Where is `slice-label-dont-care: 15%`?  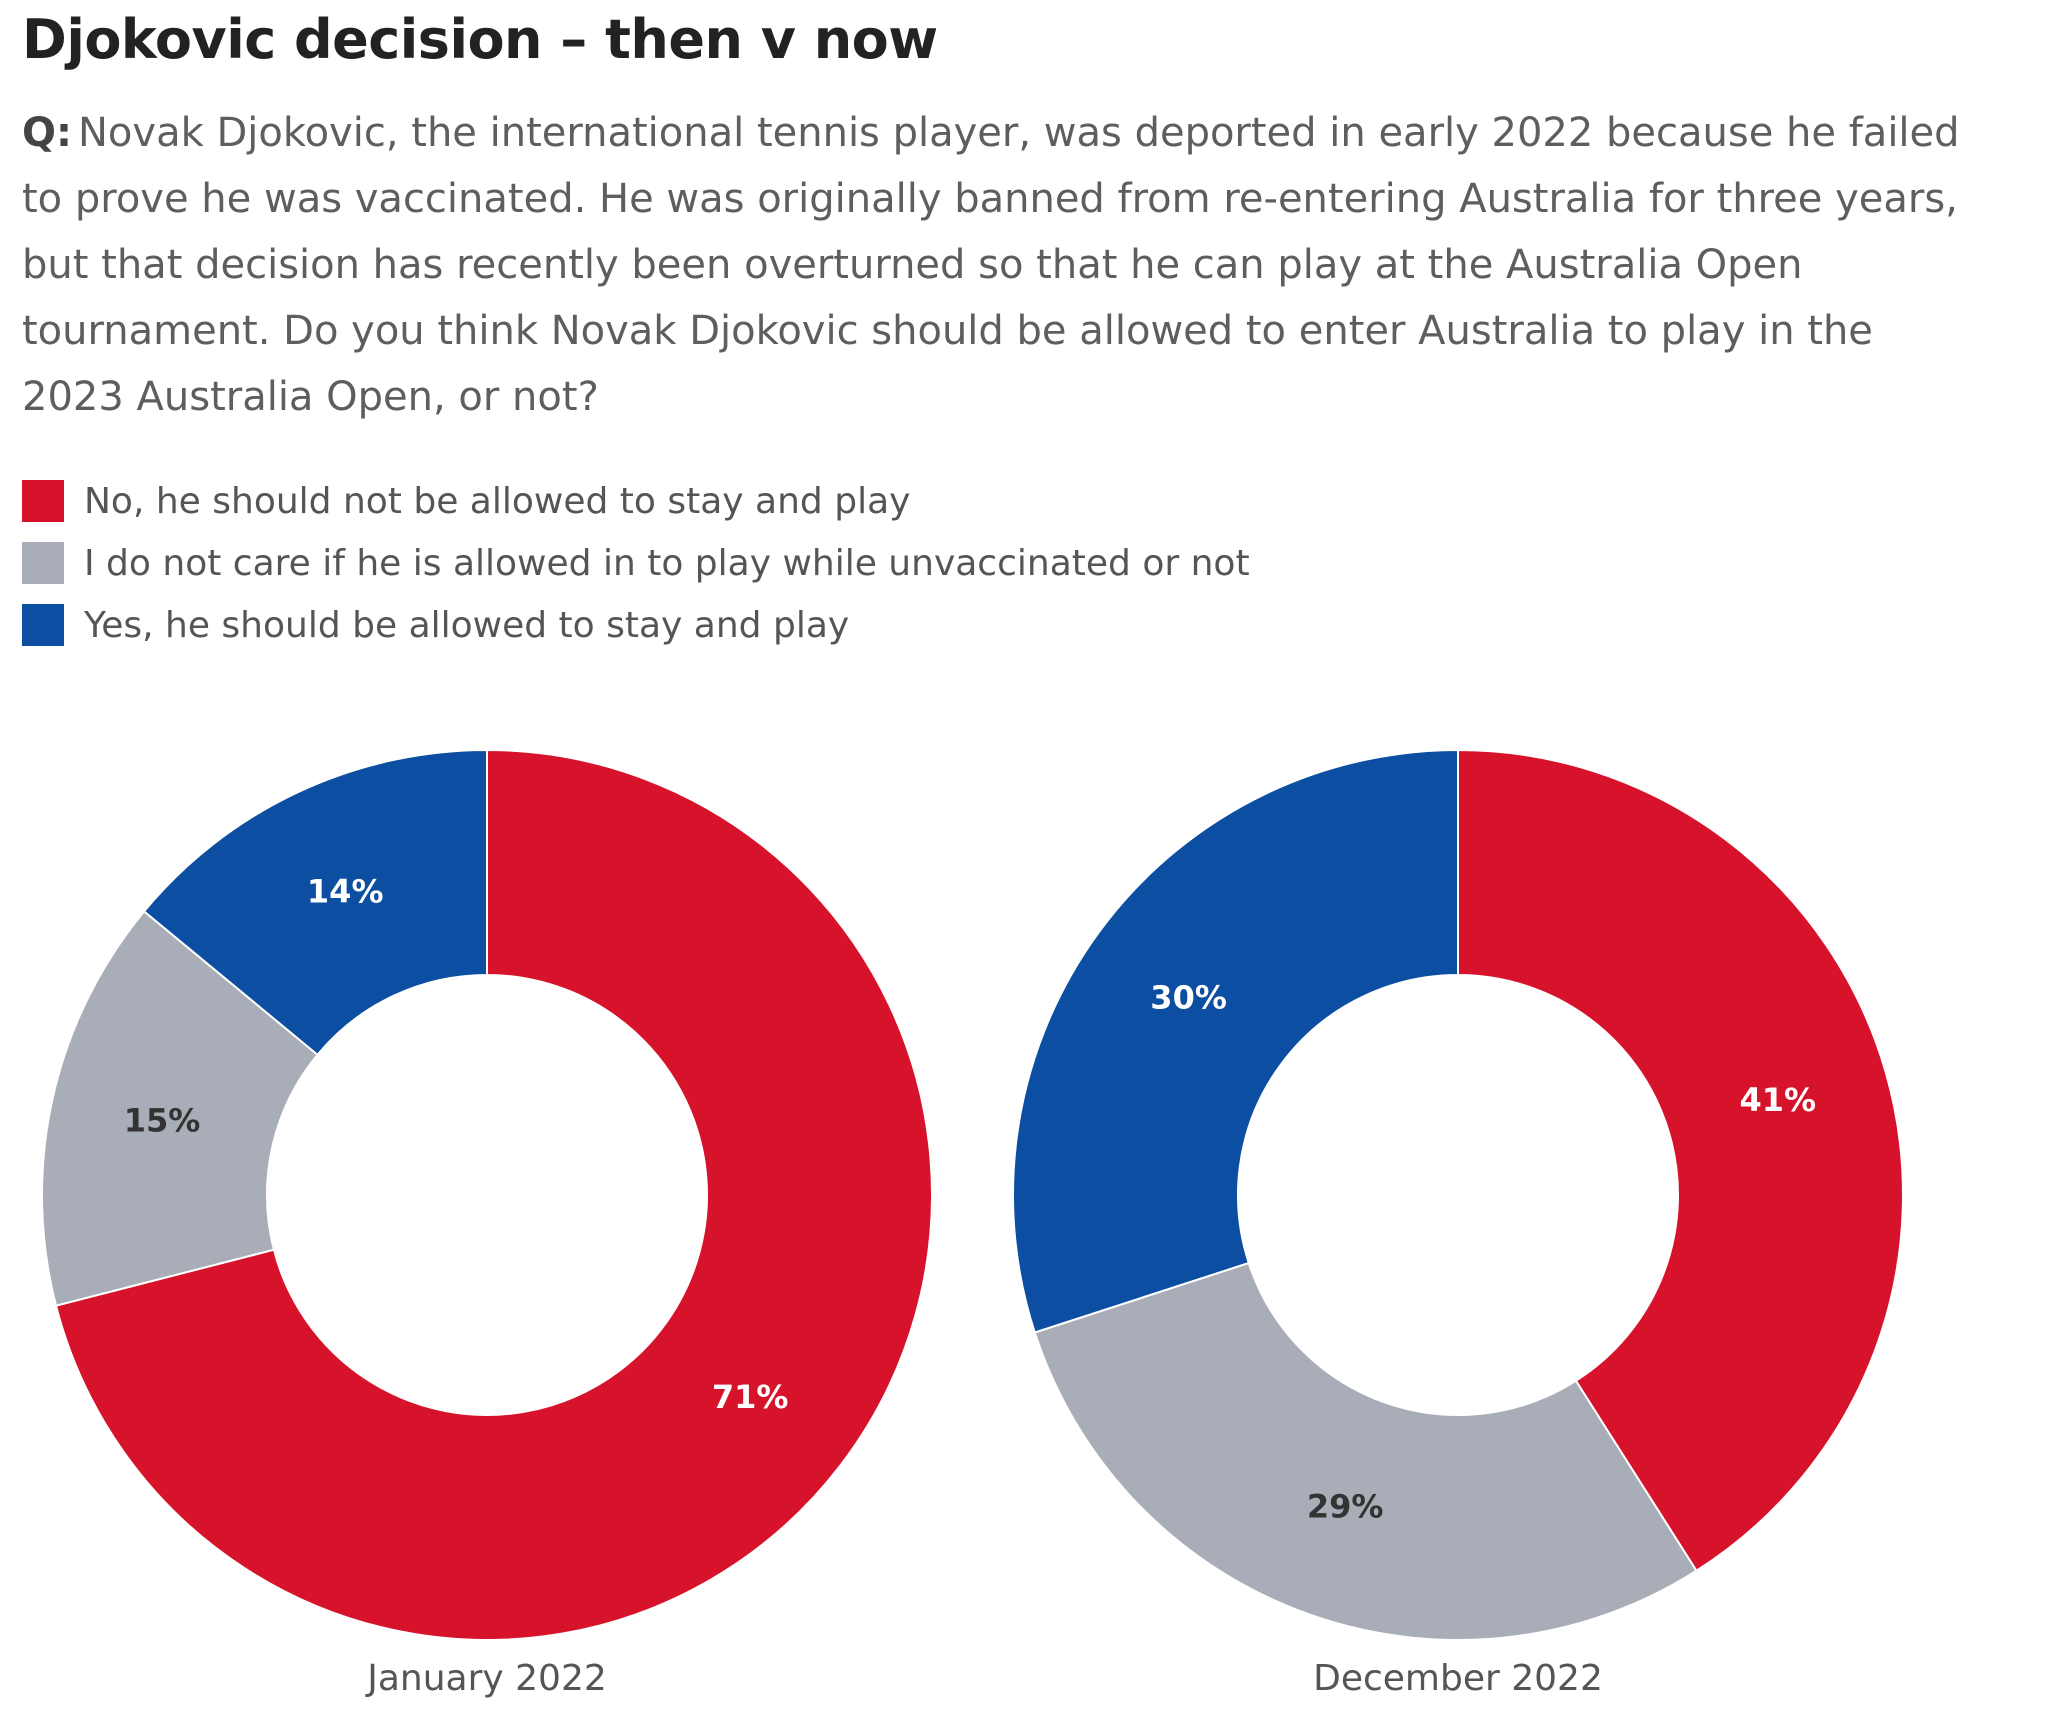
slice-label-dont-care: 15% is located at coordinates (162, 1120).